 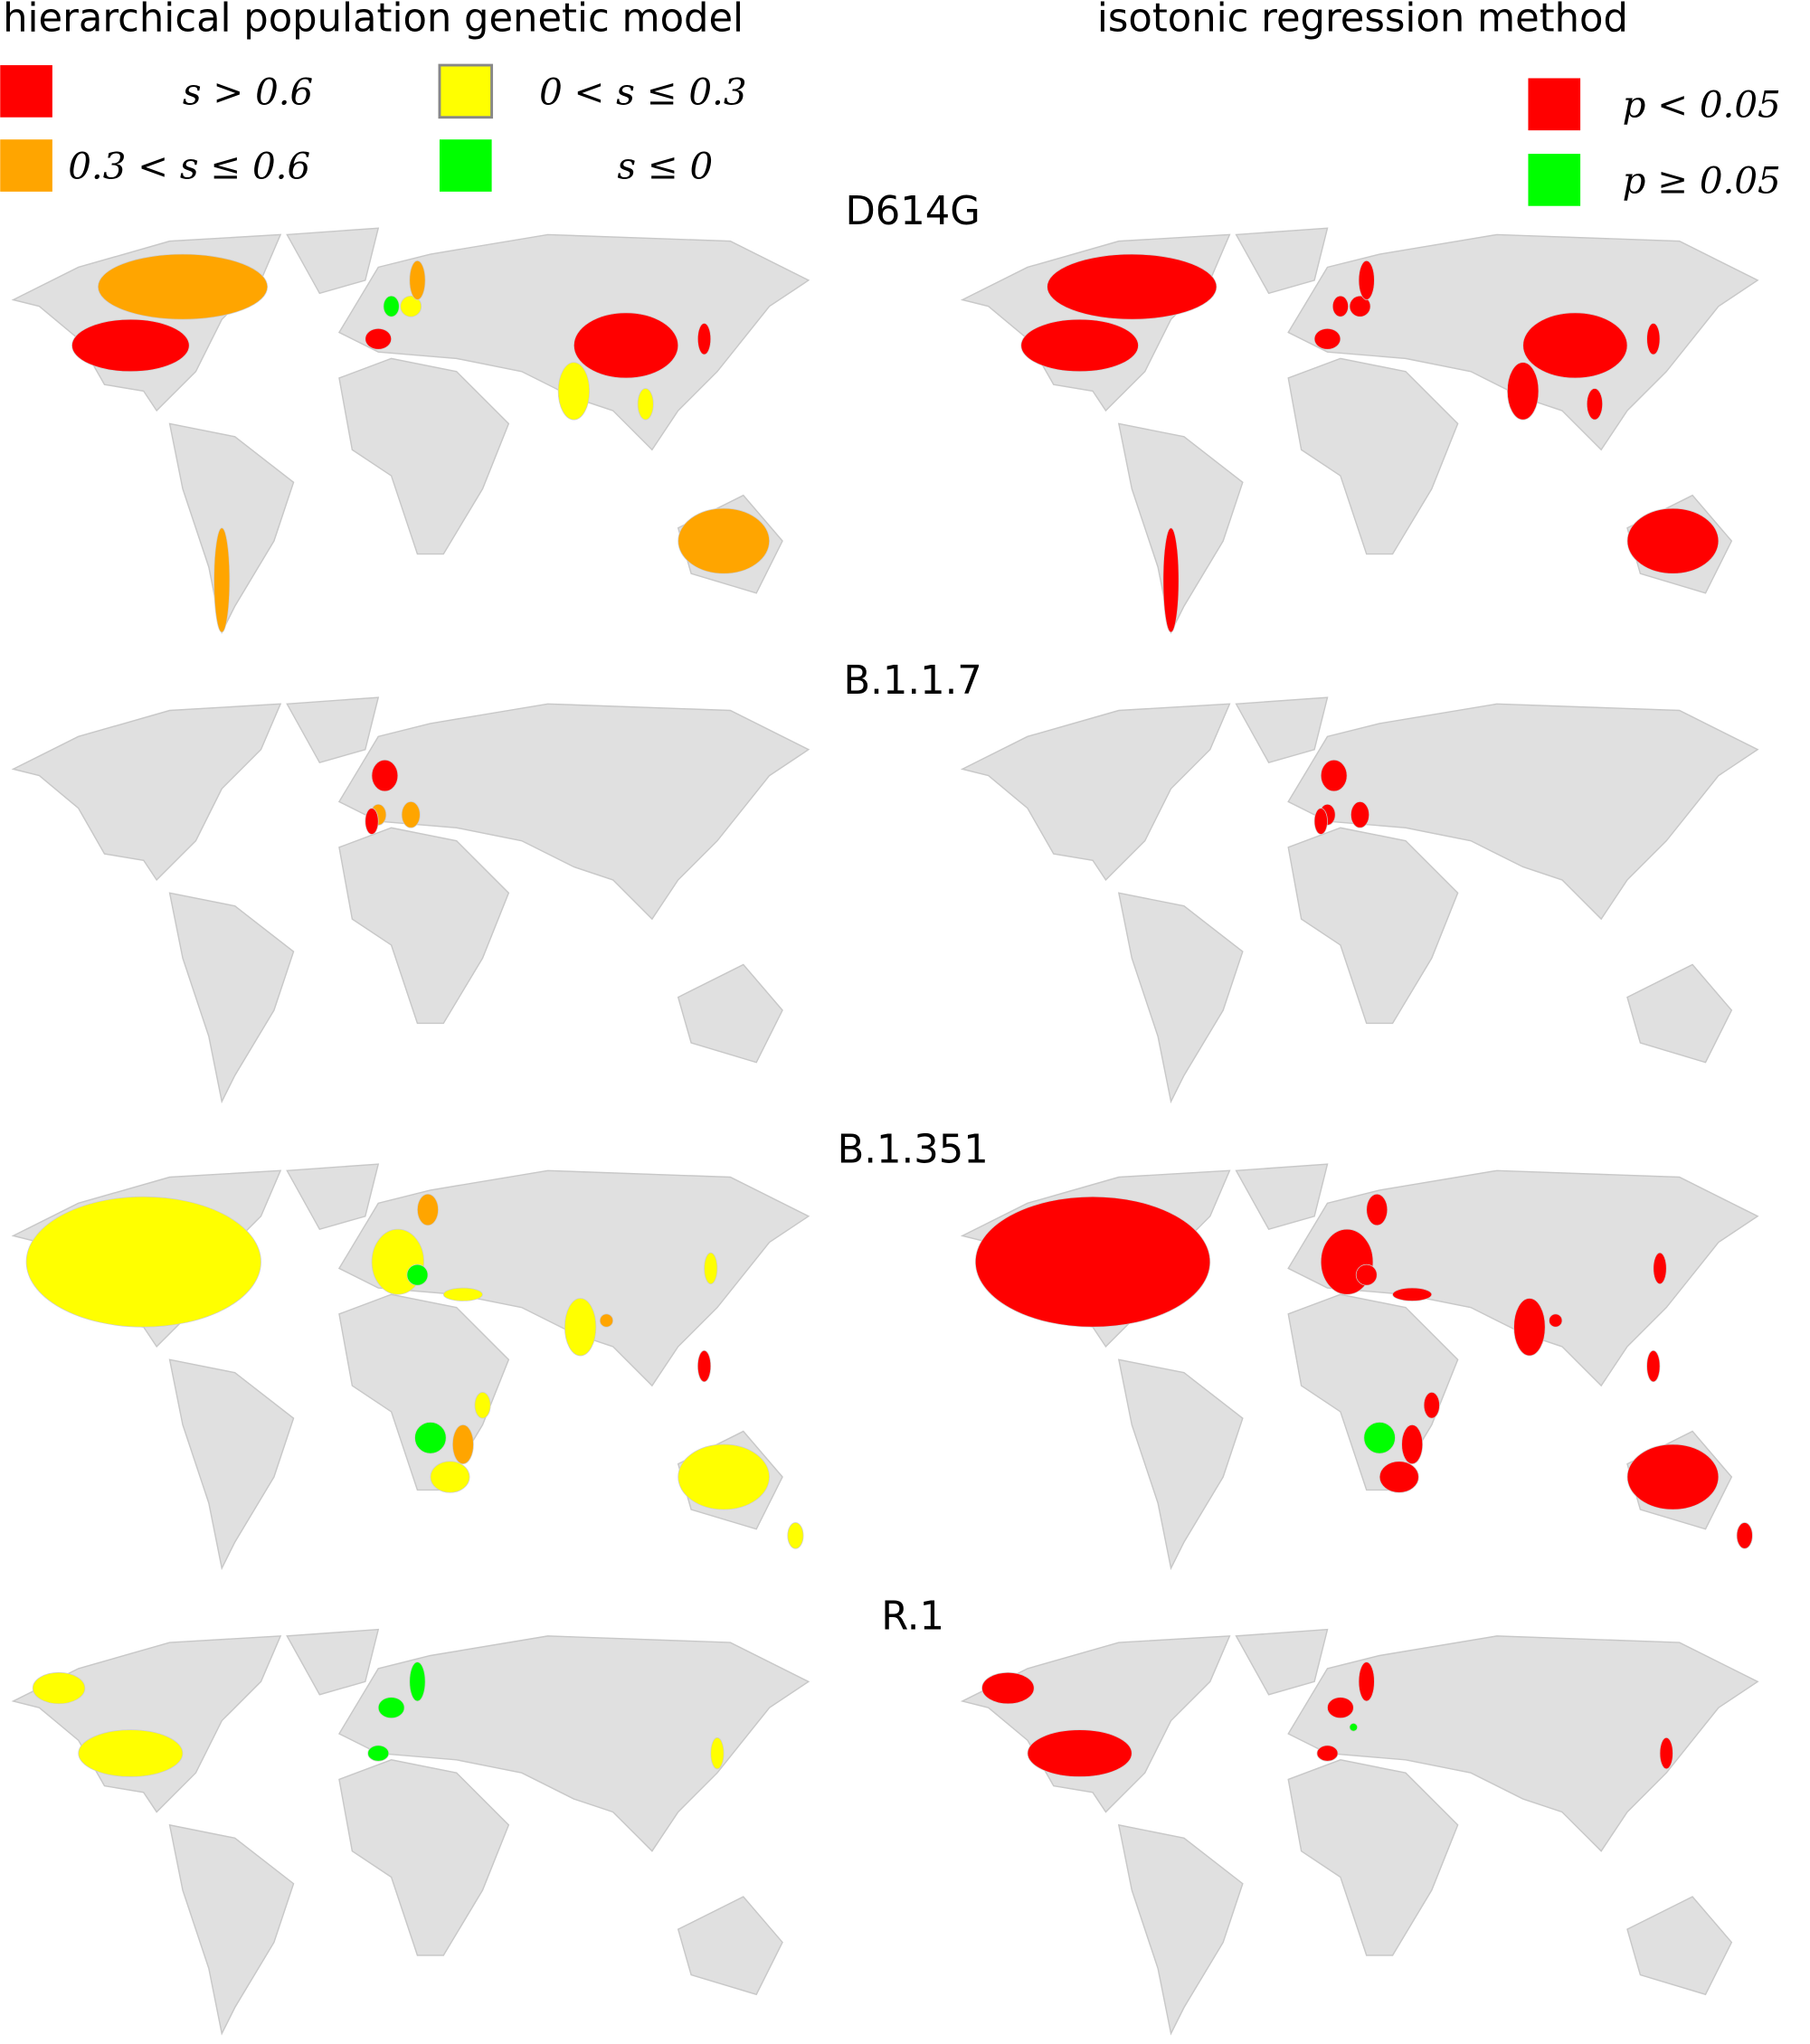 What do you see at coordinates (373, 21) in the screenshot?
I see `left-title: hierarchical population genetic model` at bounding box center [373, 21].